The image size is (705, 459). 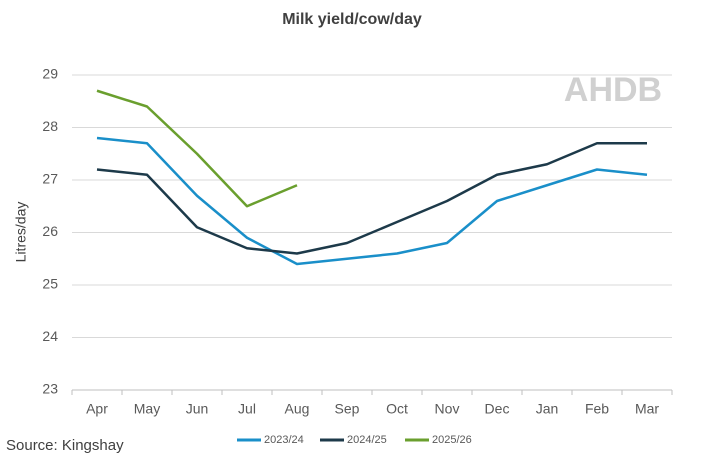 What do you see at coordinates (597, 409) in the screenshot?
I see `x-tick-label: Feb` at bounding box center [597, 409].